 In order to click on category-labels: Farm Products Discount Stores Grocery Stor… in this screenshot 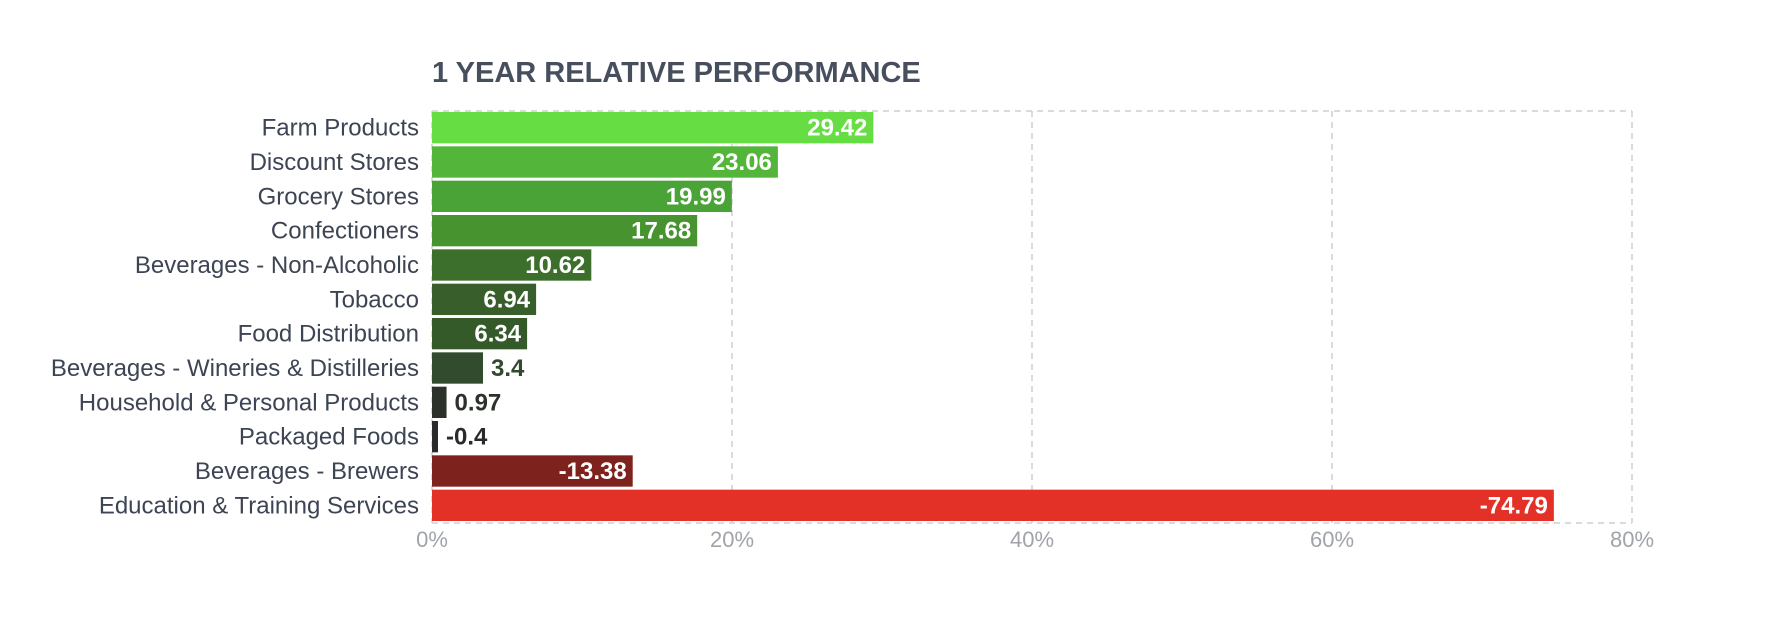, I will do `click(235, 317)`.